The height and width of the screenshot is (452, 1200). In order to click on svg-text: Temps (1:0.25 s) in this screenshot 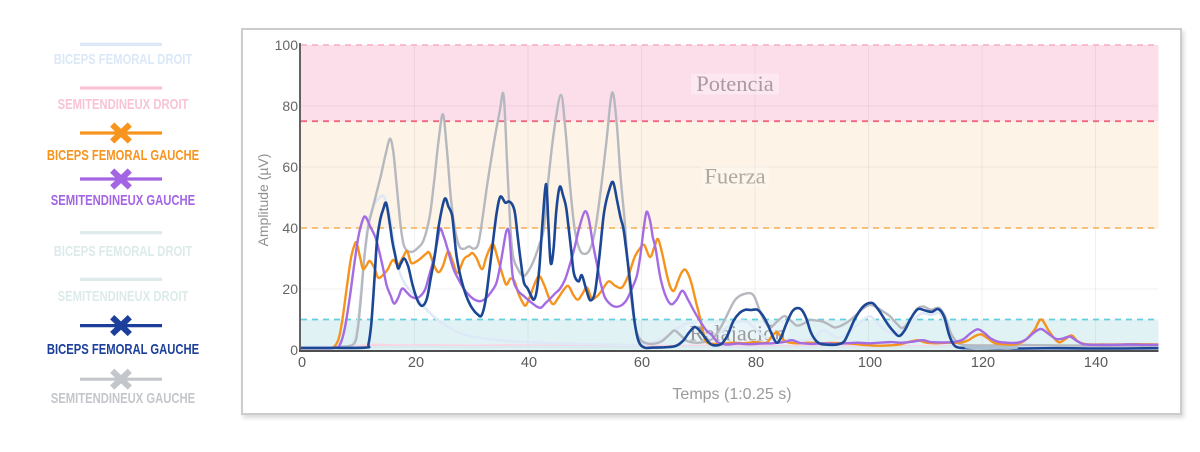, I will do `click(731, 394)`.